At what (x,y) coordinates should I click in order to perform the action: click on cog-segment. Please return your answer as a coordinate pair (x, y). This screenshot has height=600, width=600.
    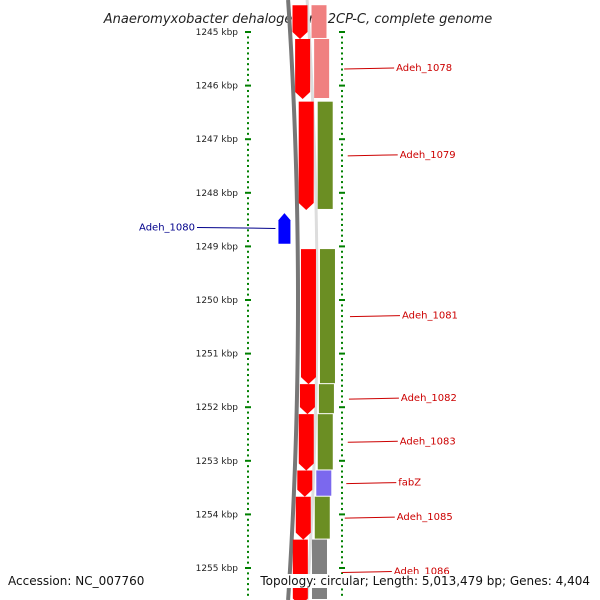
    Looking at the image, I should click on (325, 442).